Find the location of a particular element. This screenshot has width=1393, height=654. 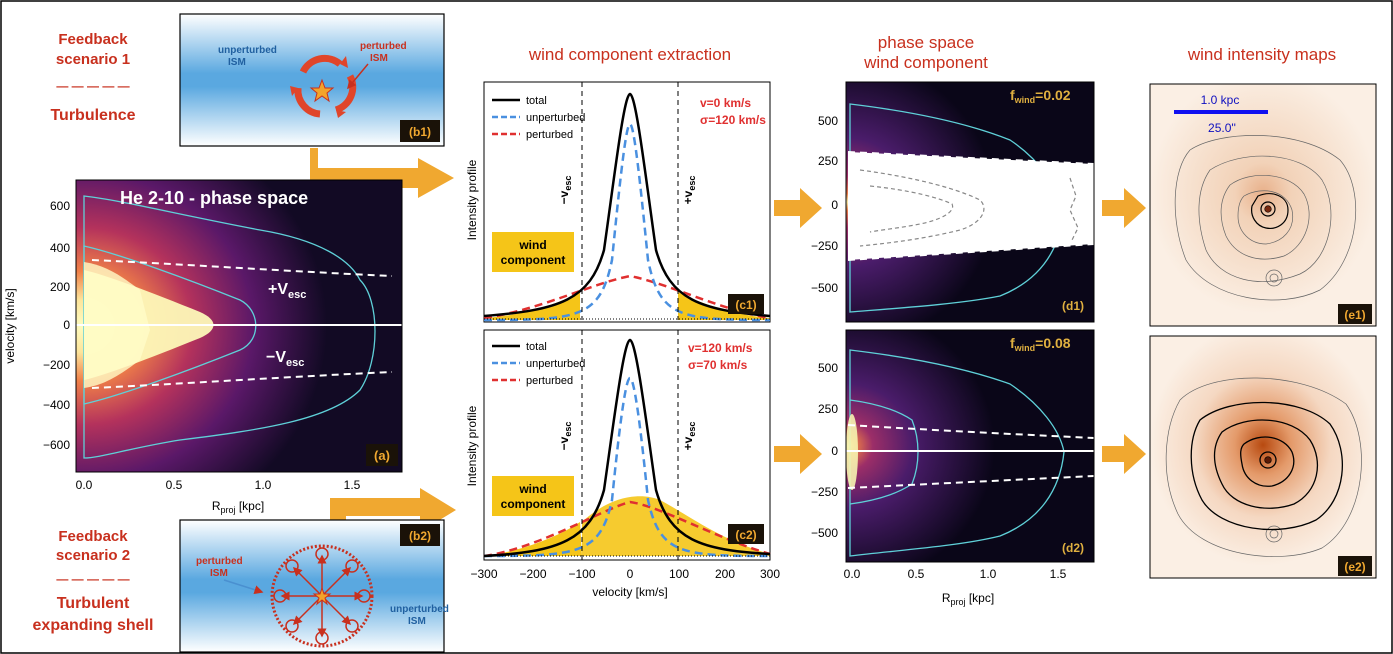

flow-arrow-d2-e2 is located at coordinates (1124, 454).